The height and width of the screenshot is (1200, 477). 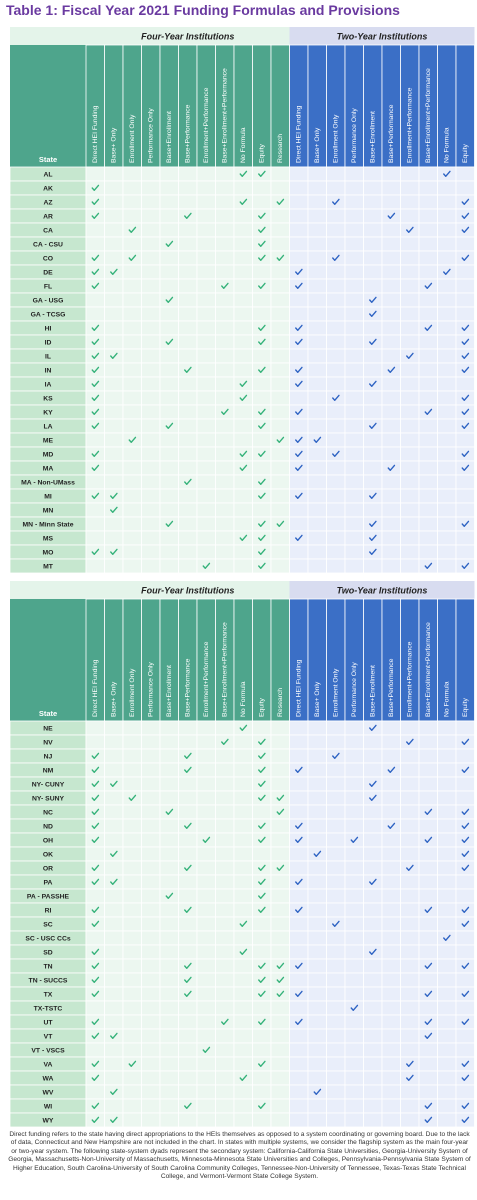 What do you see at coordinates (48, 342) in the screenshot?
I see `state-label: ID` at bounding box center [48, 342].